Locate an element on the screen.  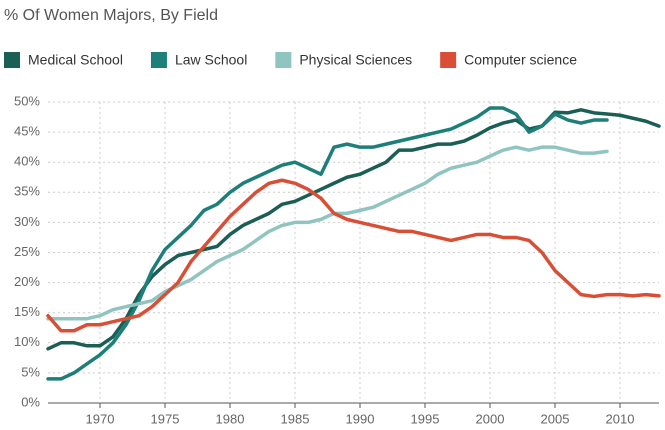
y-tick-label: 20% is located at coordinates (27, 281).